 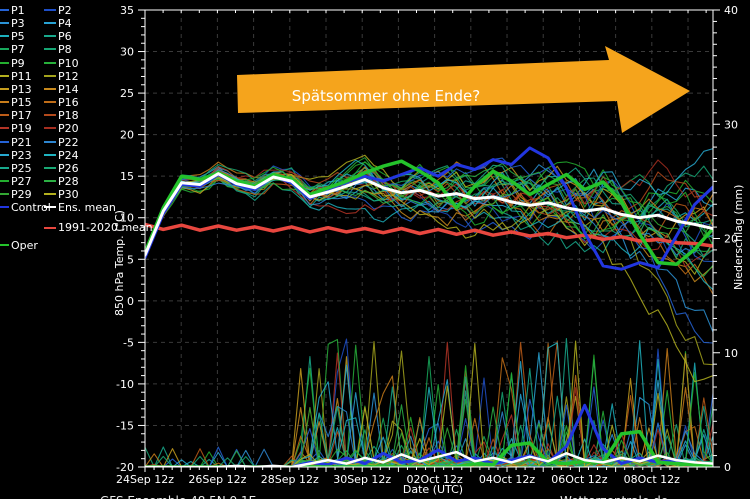 I want to click on arrow-shape, so click(x=463, y=89).